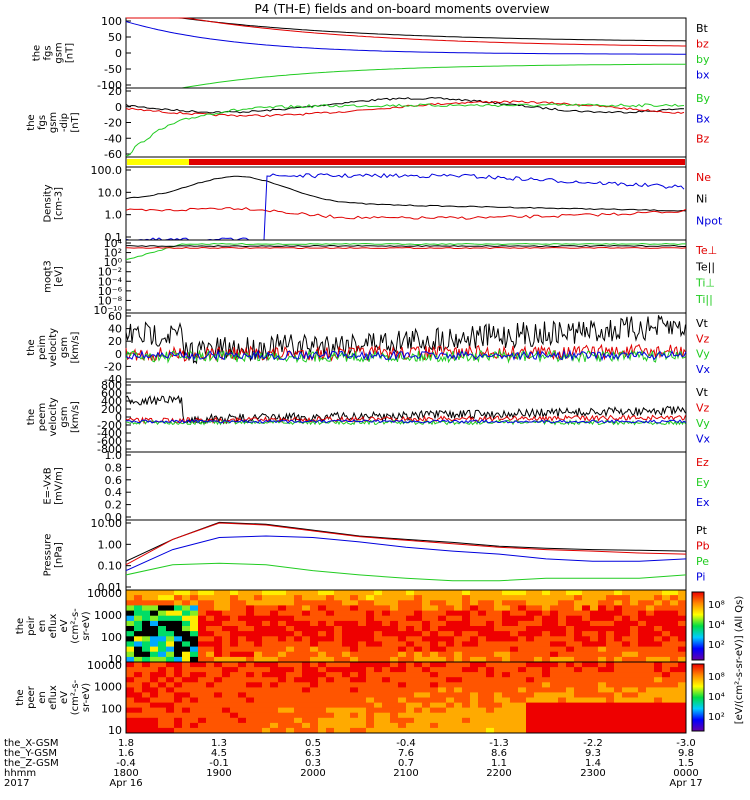 Image resolution: width=750 pixels, height=800 pixels. What do you see at coordinates (20, 773) in the screenshot?
I see `x-axis-row-label: hhmm` at bounding box center [20, 773].